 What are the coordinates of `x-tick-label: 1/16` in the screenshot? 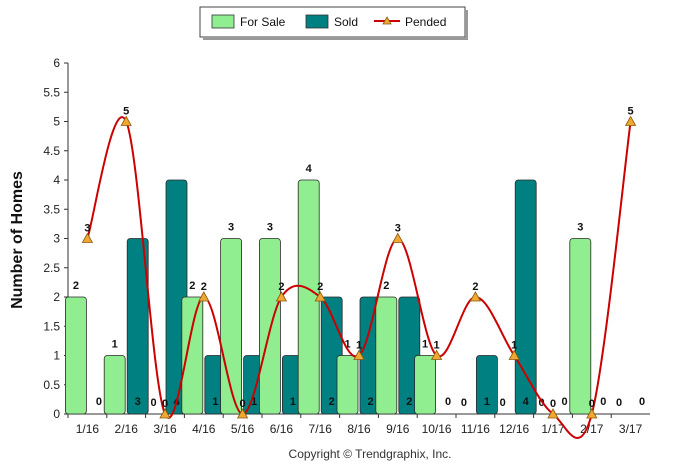 It's located at (88, 429).